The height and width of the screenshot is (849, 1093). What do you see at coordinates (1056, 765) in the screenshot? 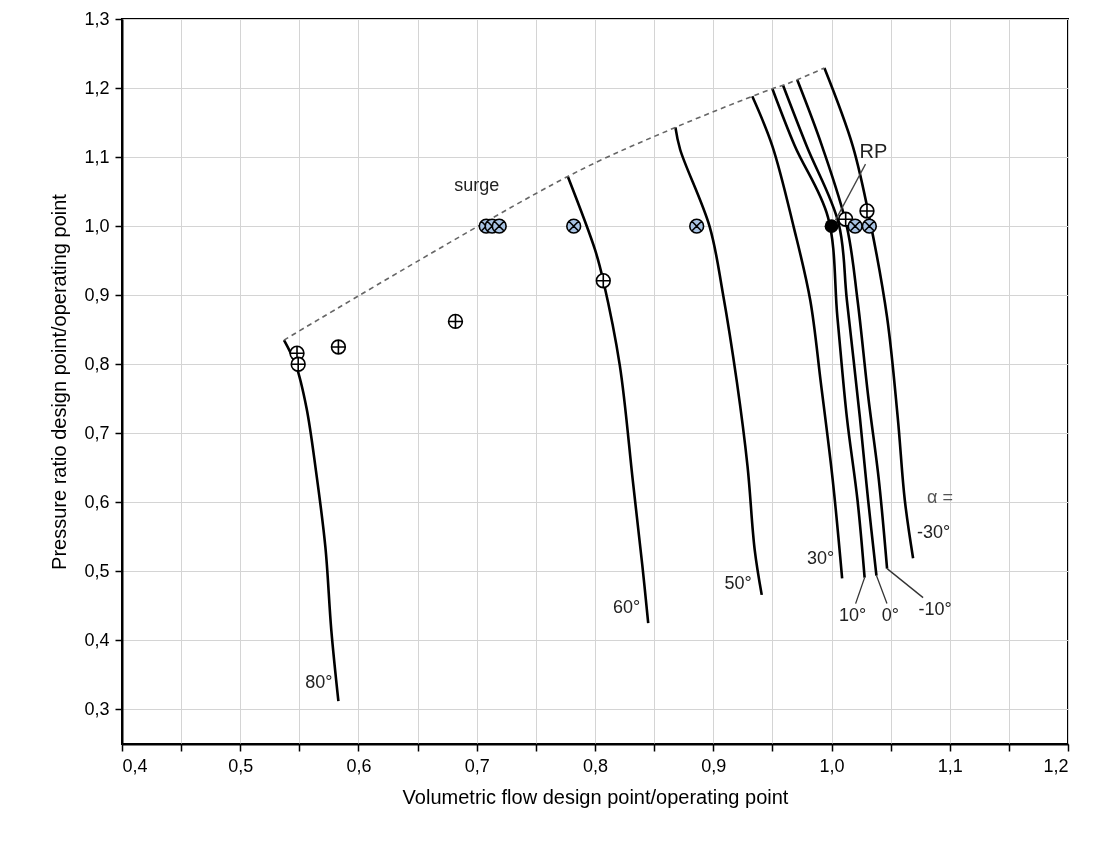
I see `x-tick-label: 1,2` at bounding box center [1056, 765].